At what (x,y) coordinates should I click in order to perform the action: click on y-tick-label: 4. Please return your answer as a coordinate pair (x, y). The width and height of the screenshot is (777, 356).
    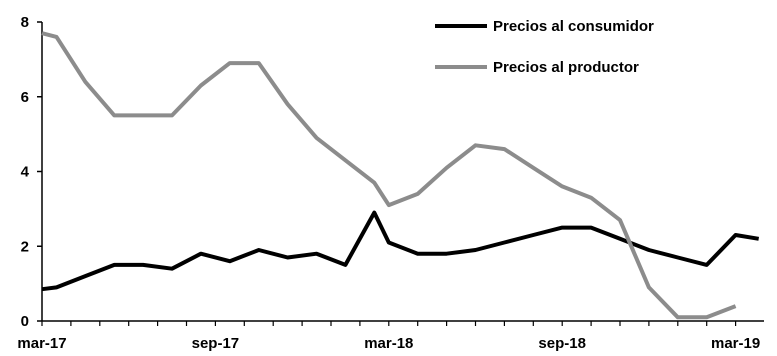
    Looking at the image, I should click on (25, 172).